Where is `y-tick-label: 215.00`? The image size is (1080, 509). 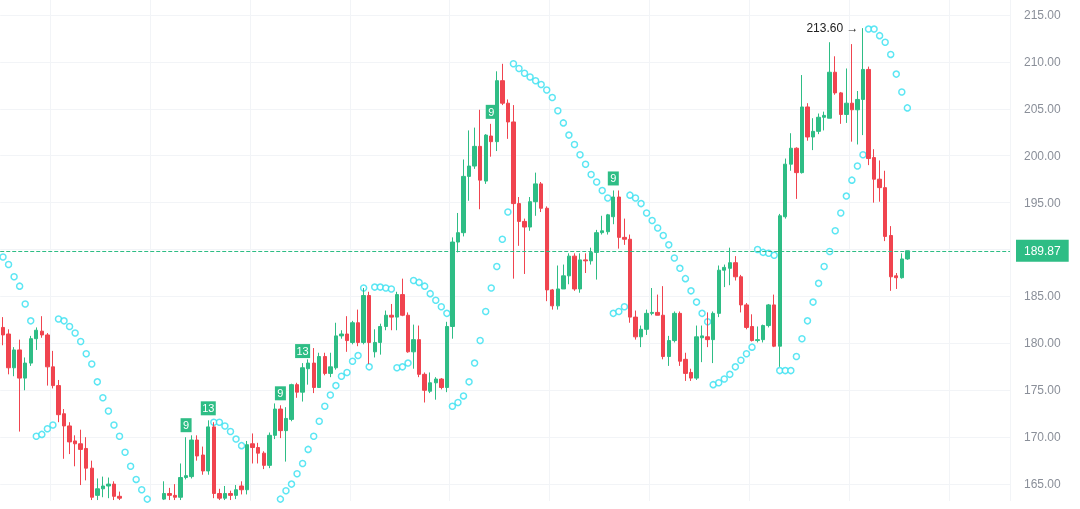
y-tick-label: 215.00 is located at coordinates (1043, 15).